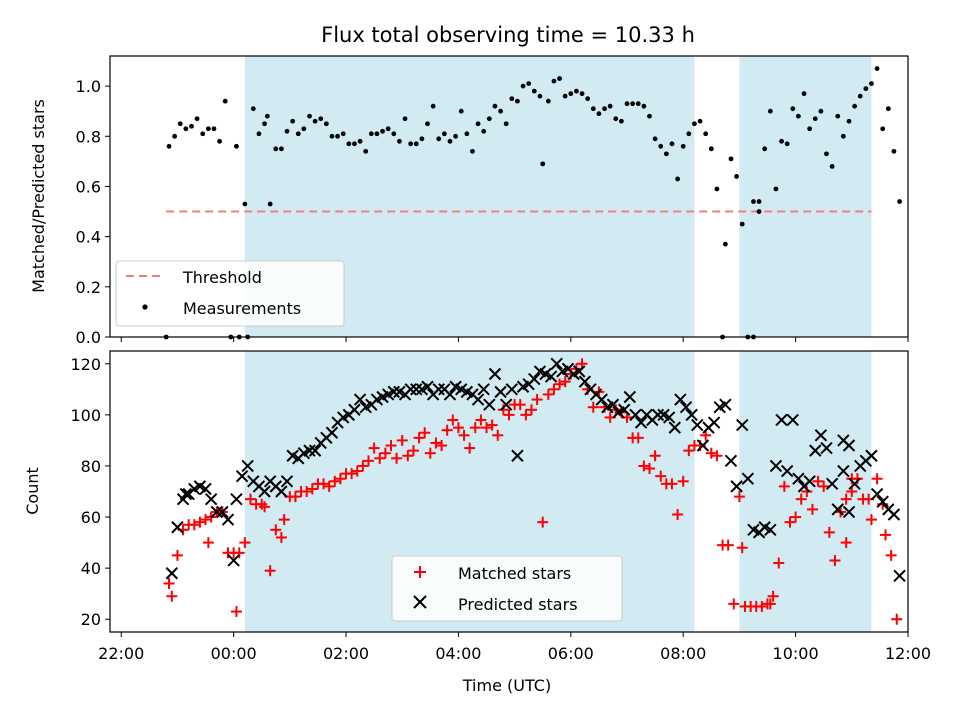 The height and width of the screenshot is (720, 960). What do you see at coordinates (506, 685) in the screenshot?
I see `x-axis-label: Time (UTC)` at bounding box center [506, 685].